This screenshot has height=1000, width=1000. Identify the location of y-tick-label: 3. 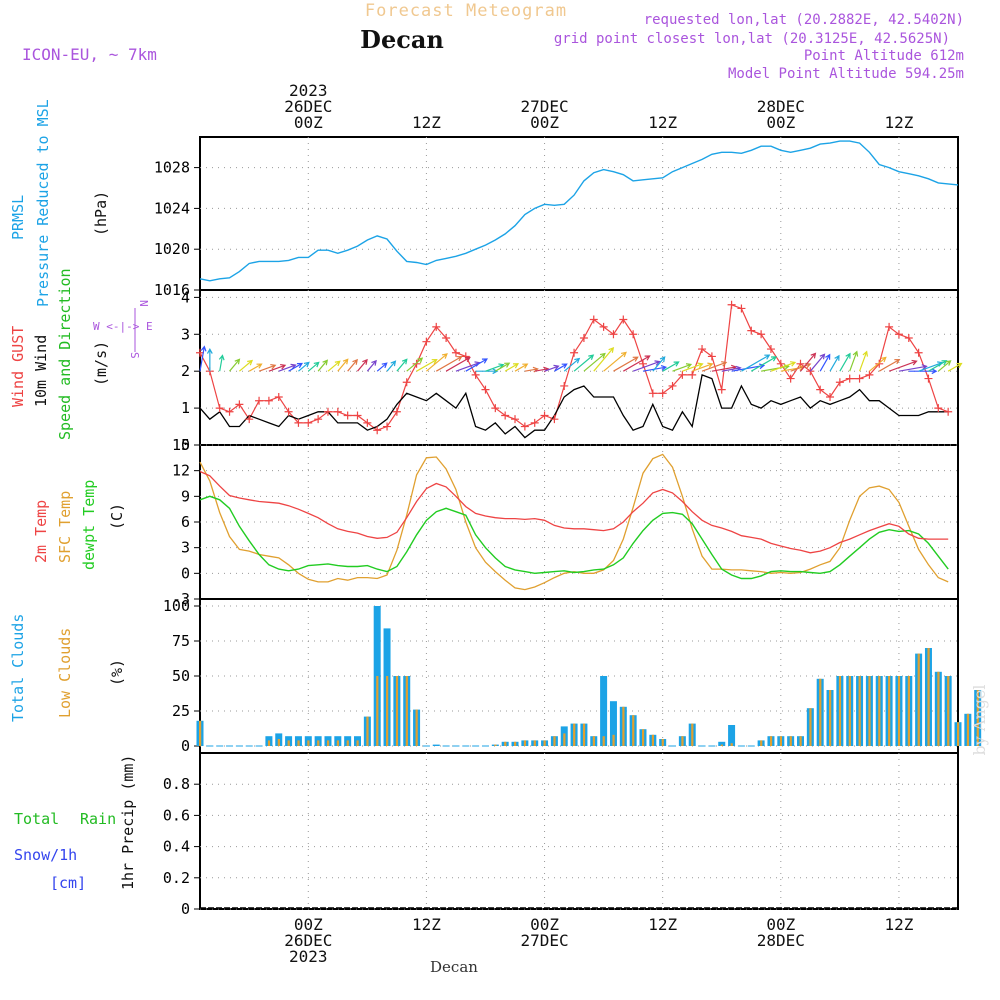
(185, 548).